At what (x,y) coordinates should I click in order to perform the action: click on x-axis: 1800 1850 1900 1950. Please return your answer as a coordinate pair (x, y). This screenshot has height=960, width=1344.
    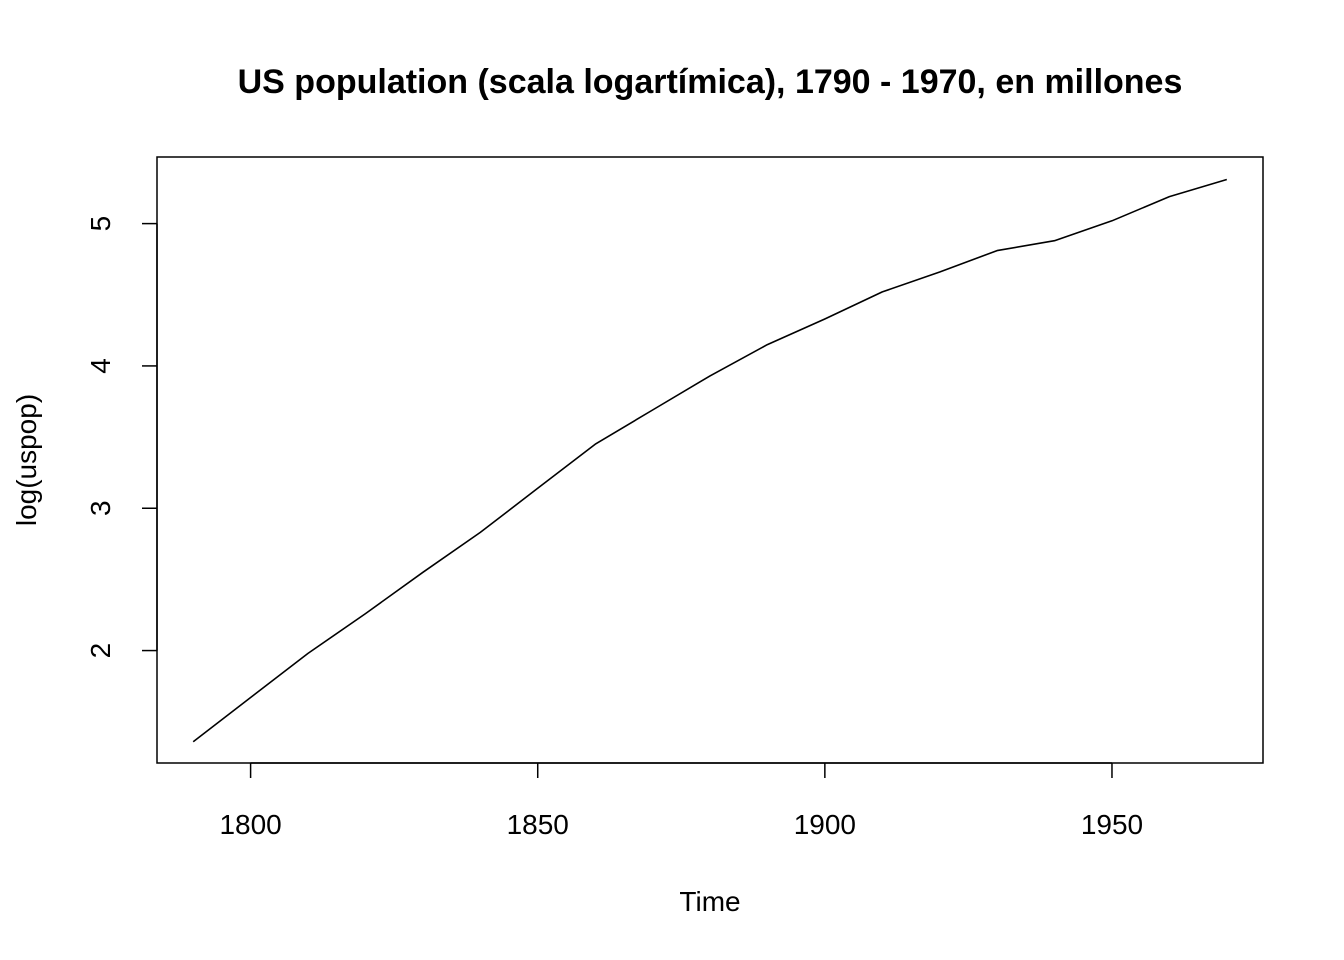
    Looking at the image, I should click on (681, 801).